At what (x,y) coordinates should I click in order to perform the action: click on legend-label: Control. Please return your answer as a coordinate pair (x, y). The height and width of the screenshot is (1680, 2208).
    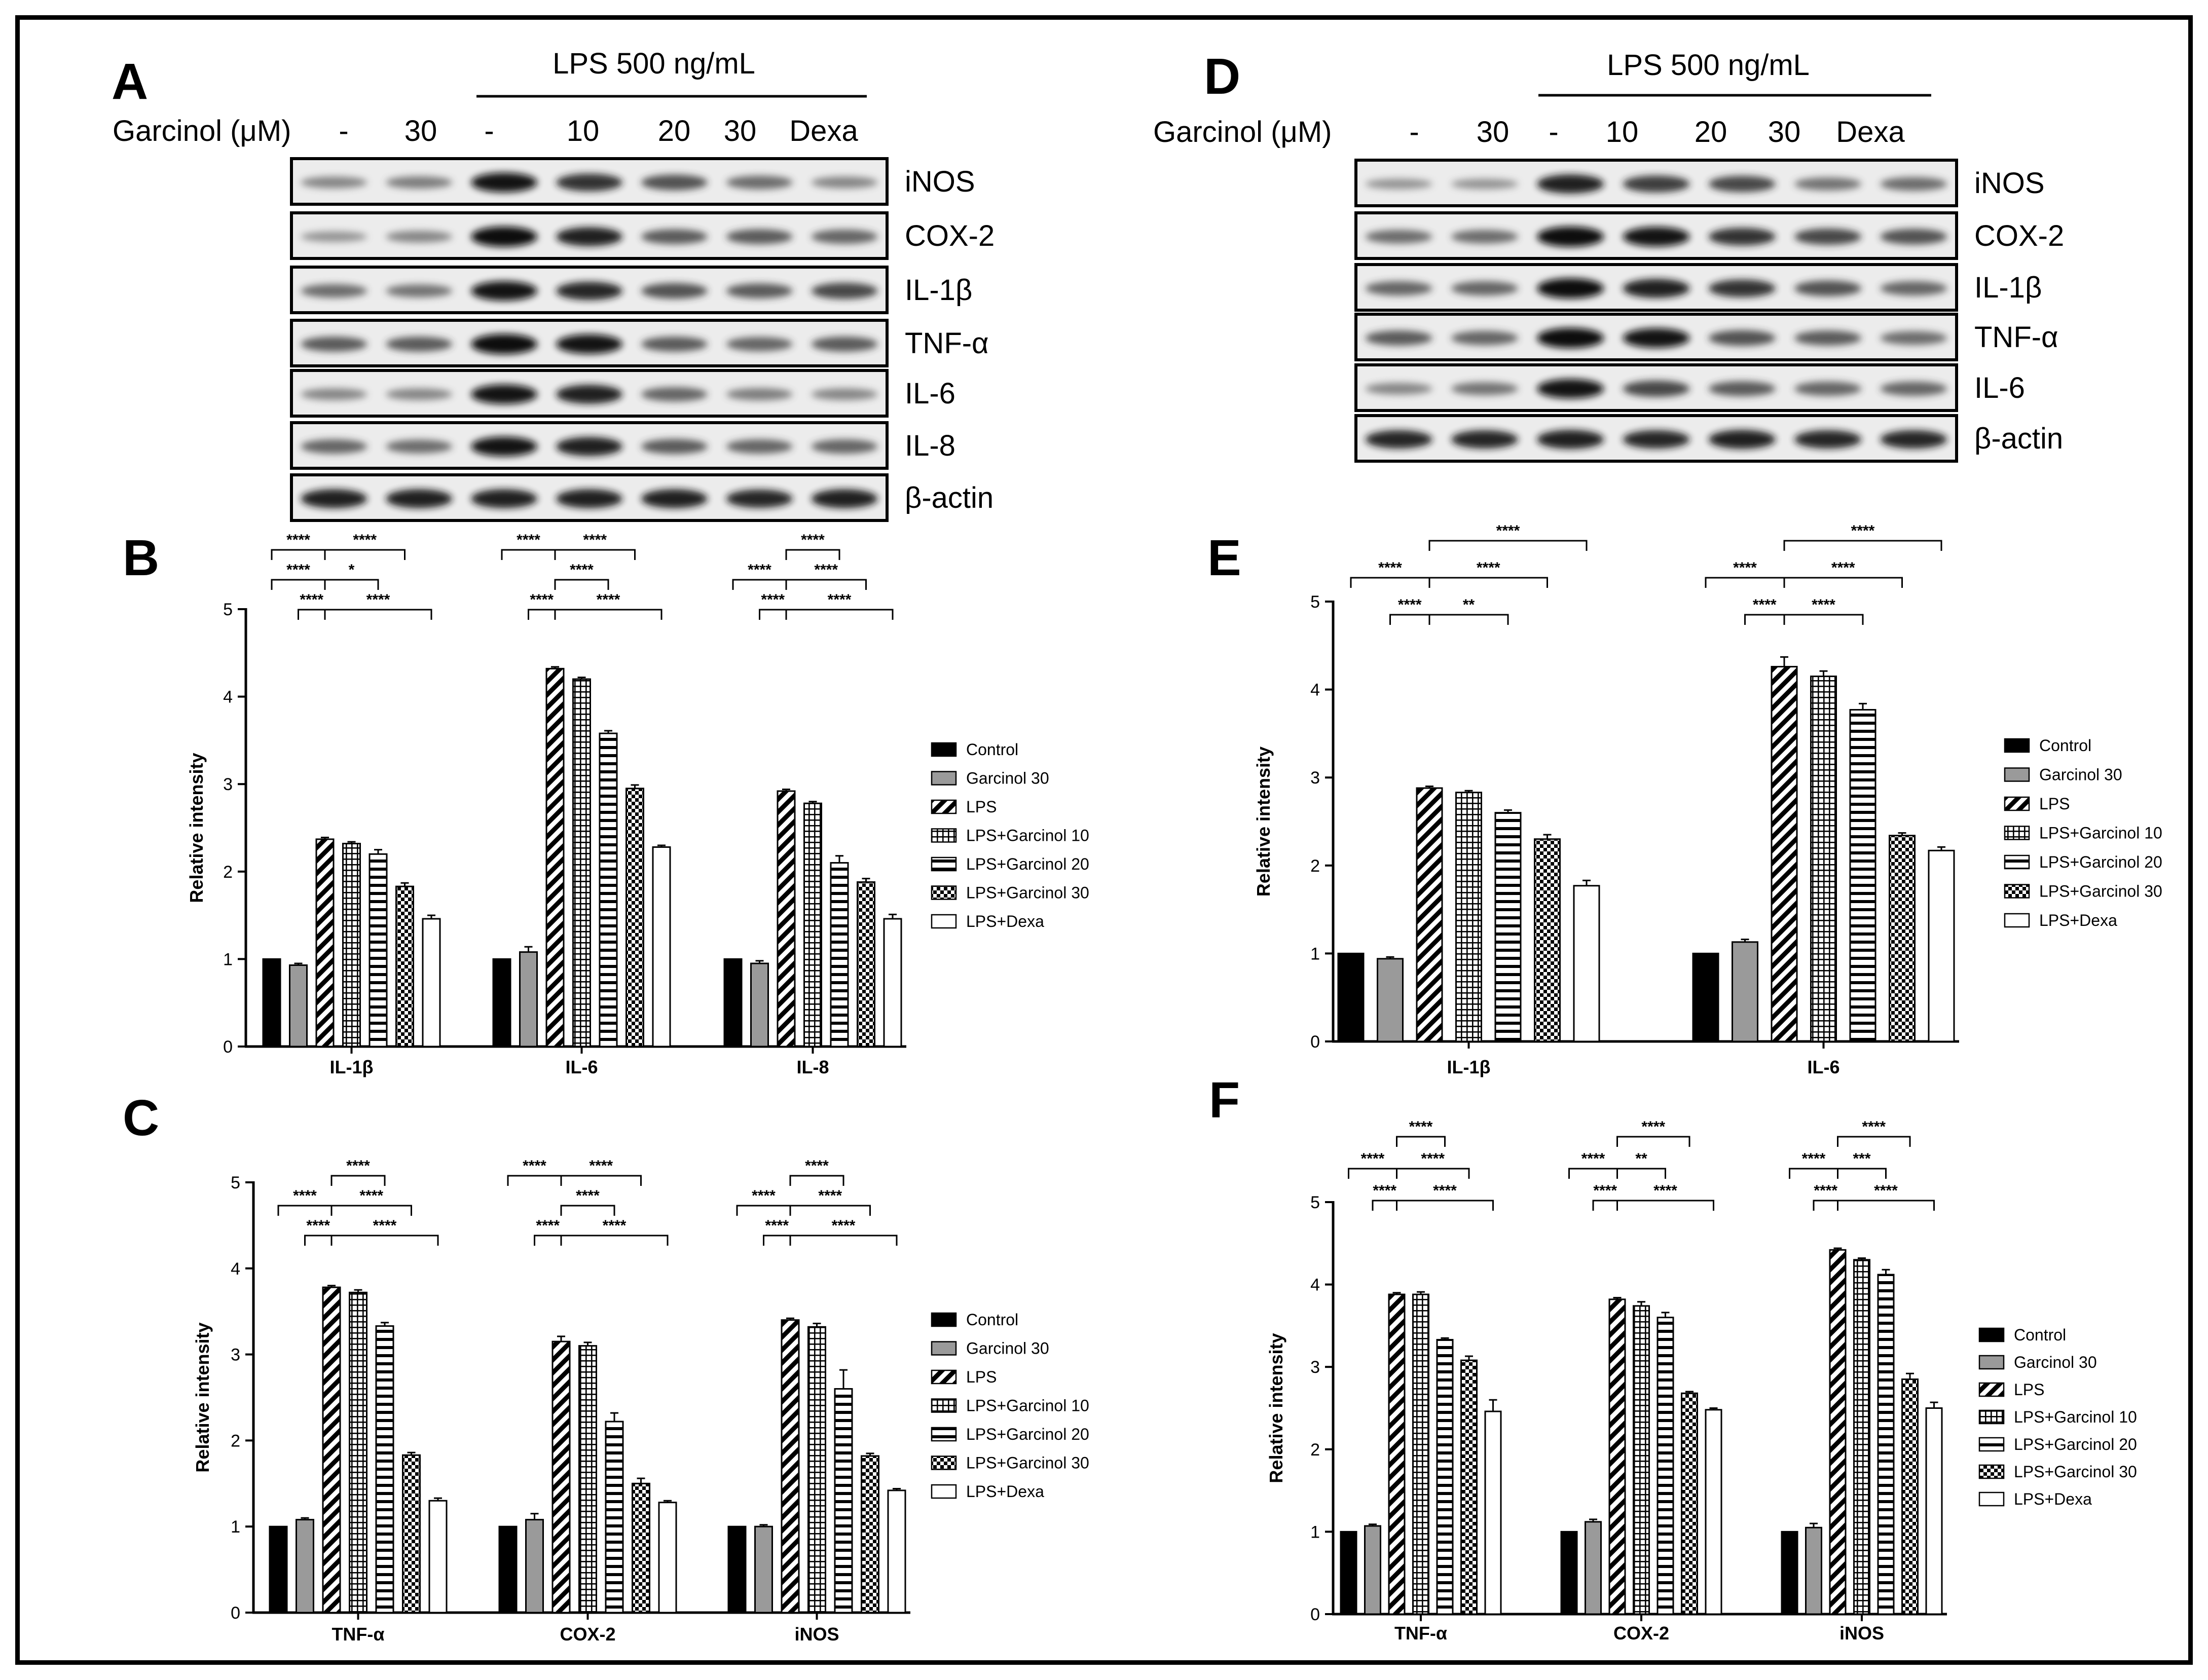
    Looking at the image, I should click on (2065, 745).